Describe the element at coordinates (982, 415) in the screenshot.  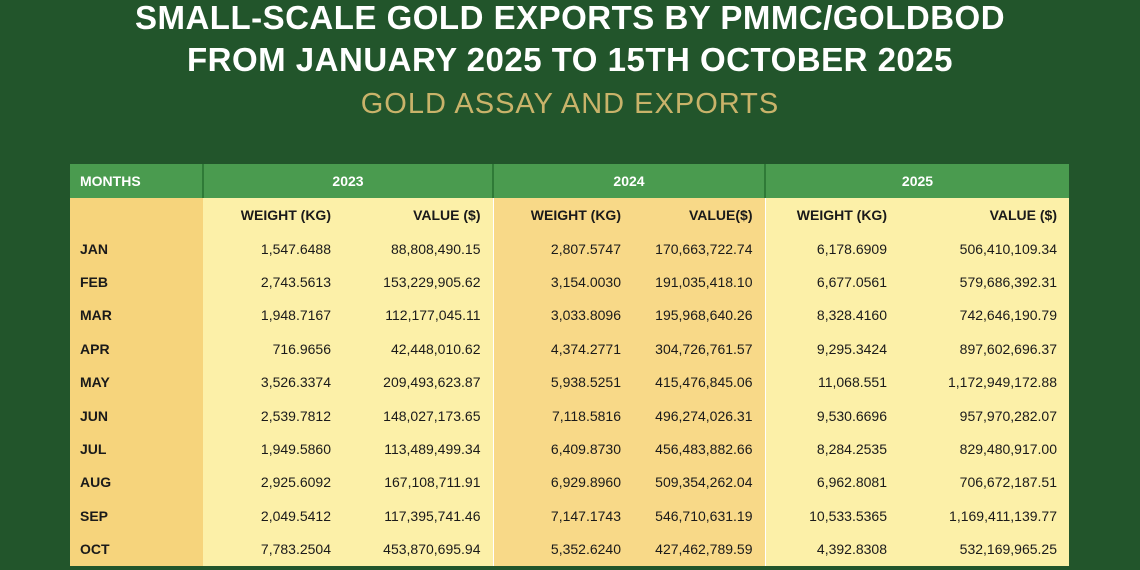
I see `value-2025-cell: 957,970,282.07` at that location.